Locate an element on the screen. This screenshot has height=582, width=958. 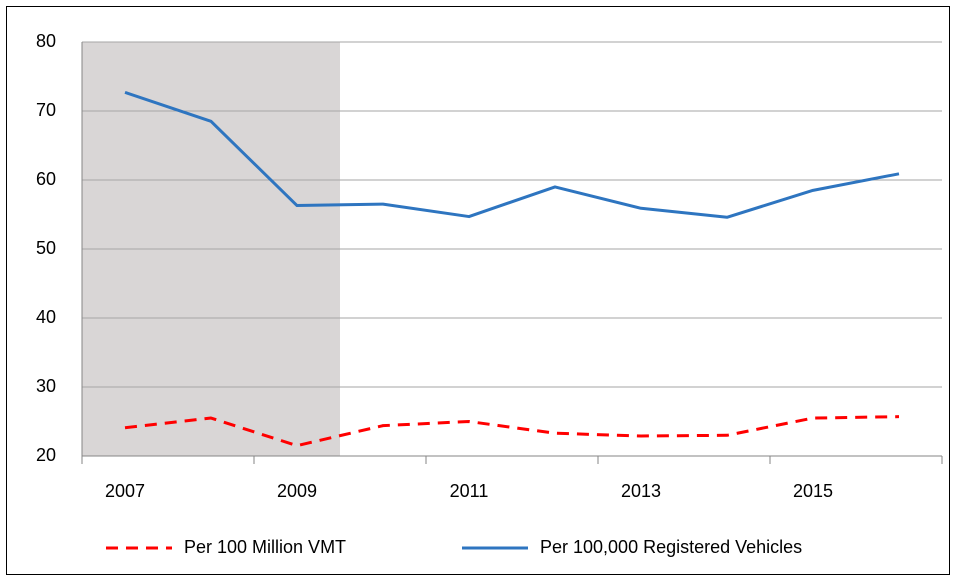
legend-label: Per 100 Million VMT is located at coordinates (265, 547).